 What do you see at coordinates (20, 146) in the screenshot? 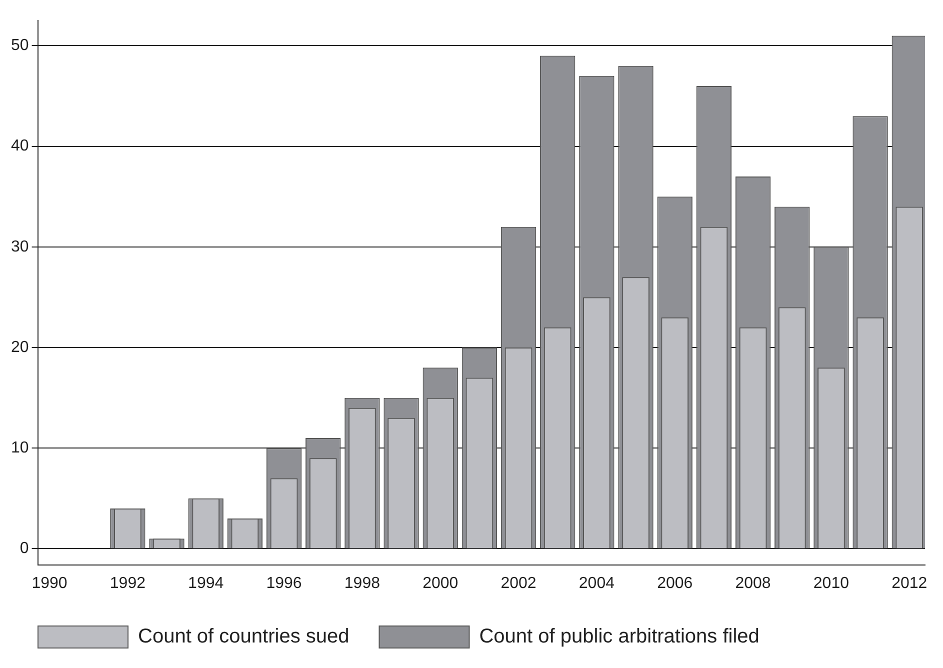
I see `y-tick-label: 40` at bounding box center [20, 146].